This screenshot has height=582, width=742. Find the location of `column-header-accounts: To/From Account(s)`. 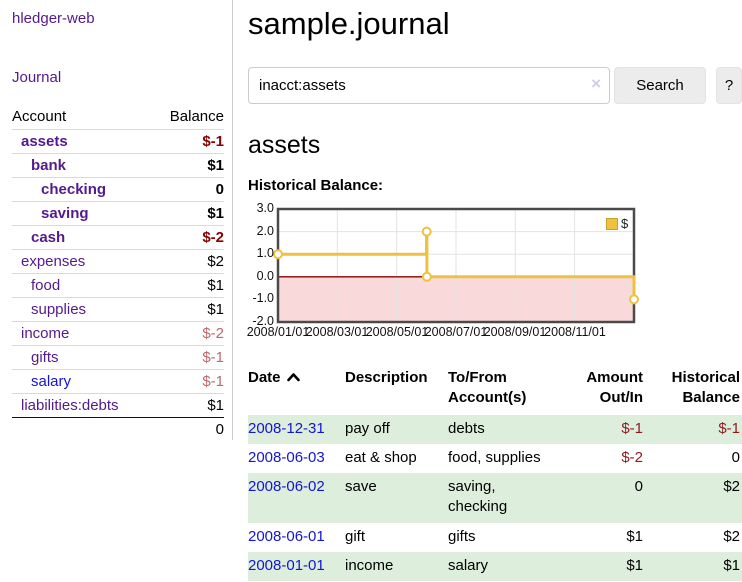

column-header-accounts: To/From Account(s) is located at coordinates (487, 388).